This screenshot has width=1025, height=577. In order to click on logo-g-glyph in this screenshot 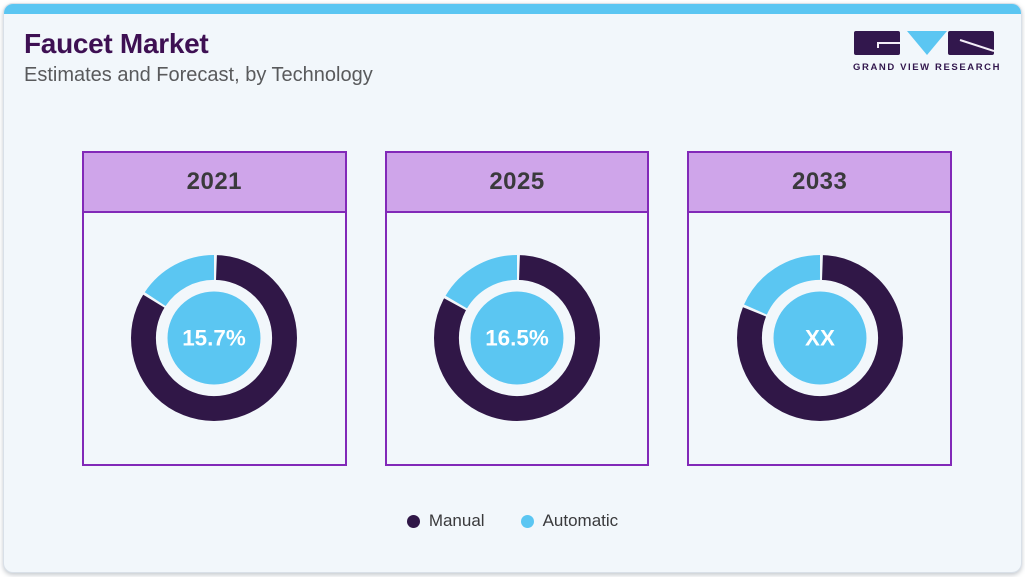, I will do `click(888, 45)`.